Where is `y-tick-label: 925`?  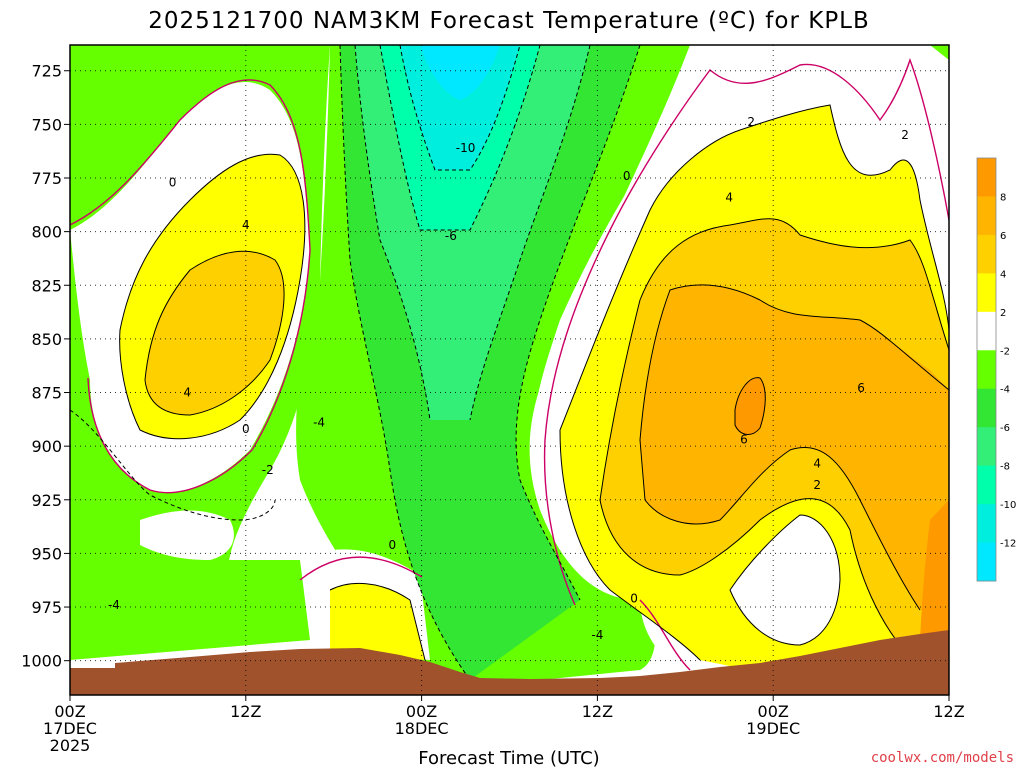
y-tick-label: 925 is located at coordinates (46, 500).